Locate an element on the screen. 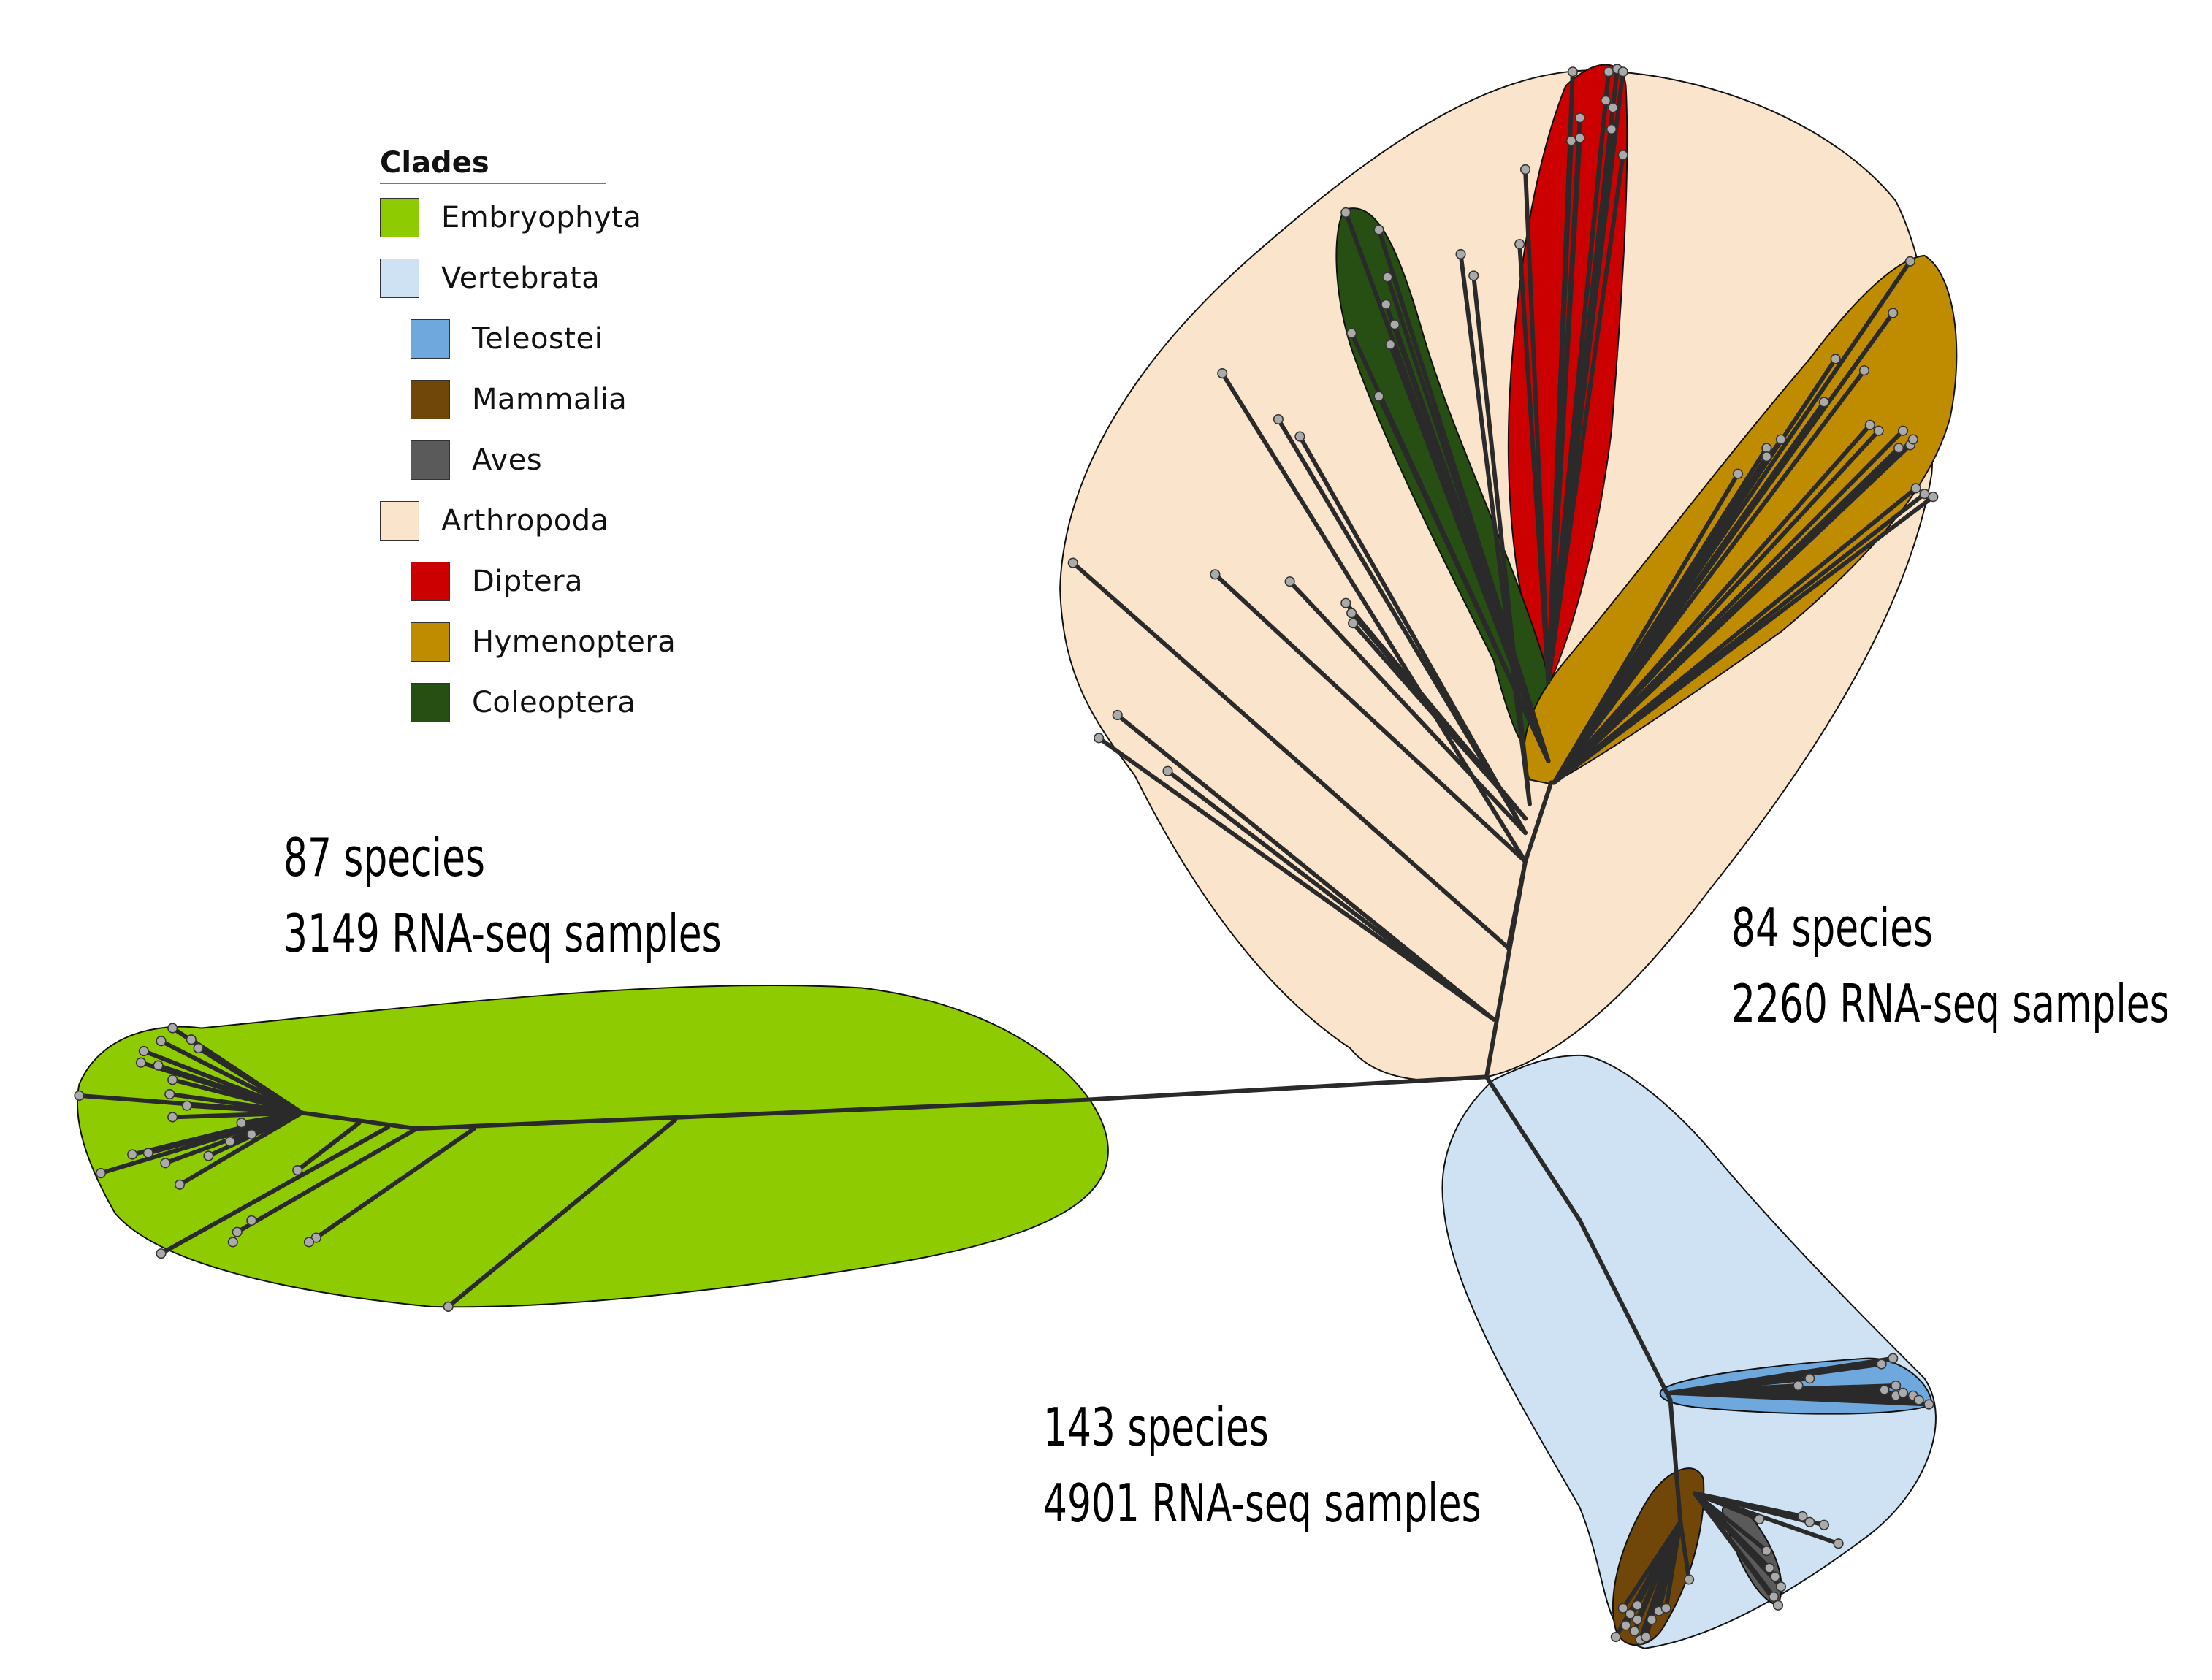 The width and height of the screenshot is (2212, 1680). annotation-vertebrates-species: 143 species is located at coordinates (1156, 1427).